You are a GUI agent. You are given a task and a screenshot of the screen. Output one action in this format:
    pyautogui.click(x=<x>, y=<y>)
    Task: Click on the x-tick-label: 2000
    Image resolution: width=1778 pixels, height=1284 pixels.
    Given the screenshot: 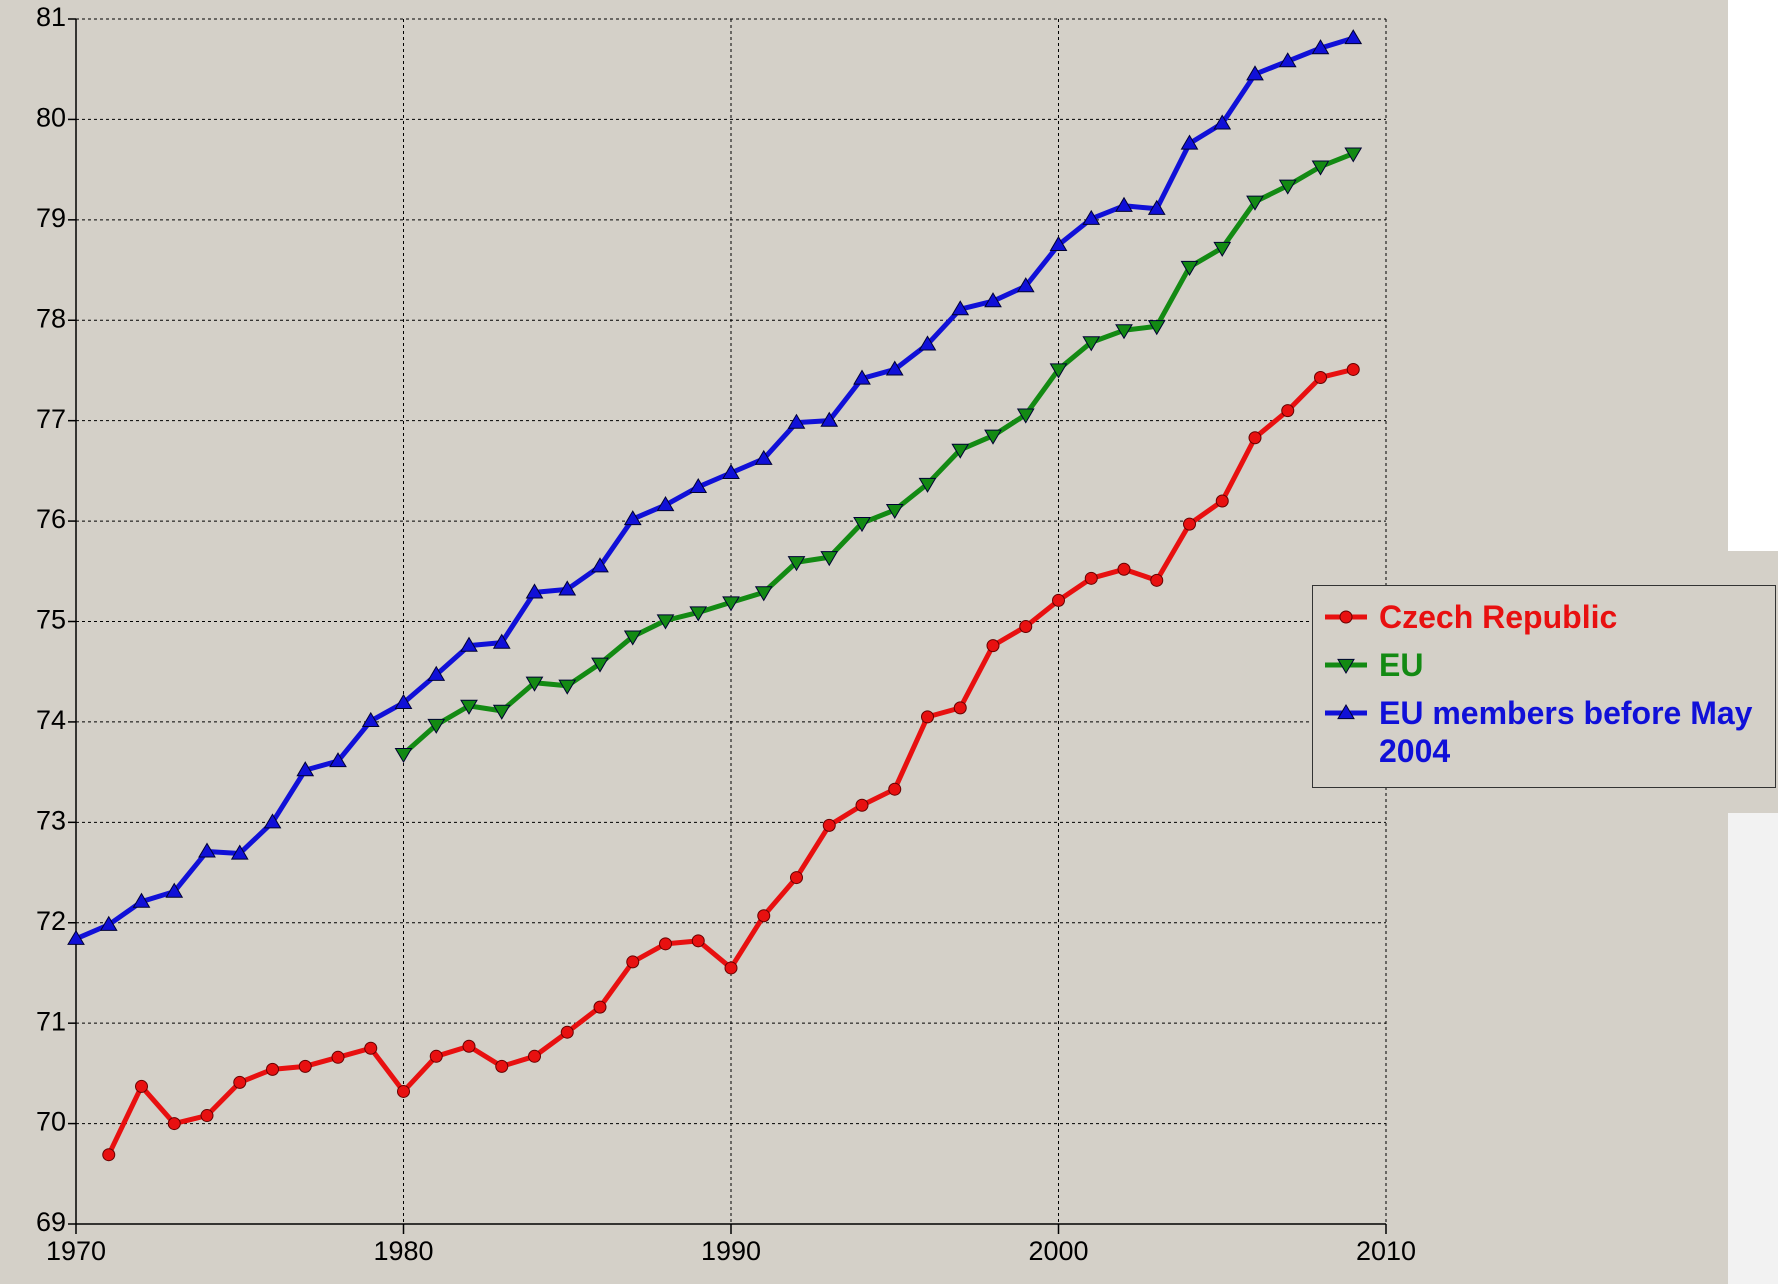 What is the action you would take?
    pyautogui.click(x=1058, y=1251)
    